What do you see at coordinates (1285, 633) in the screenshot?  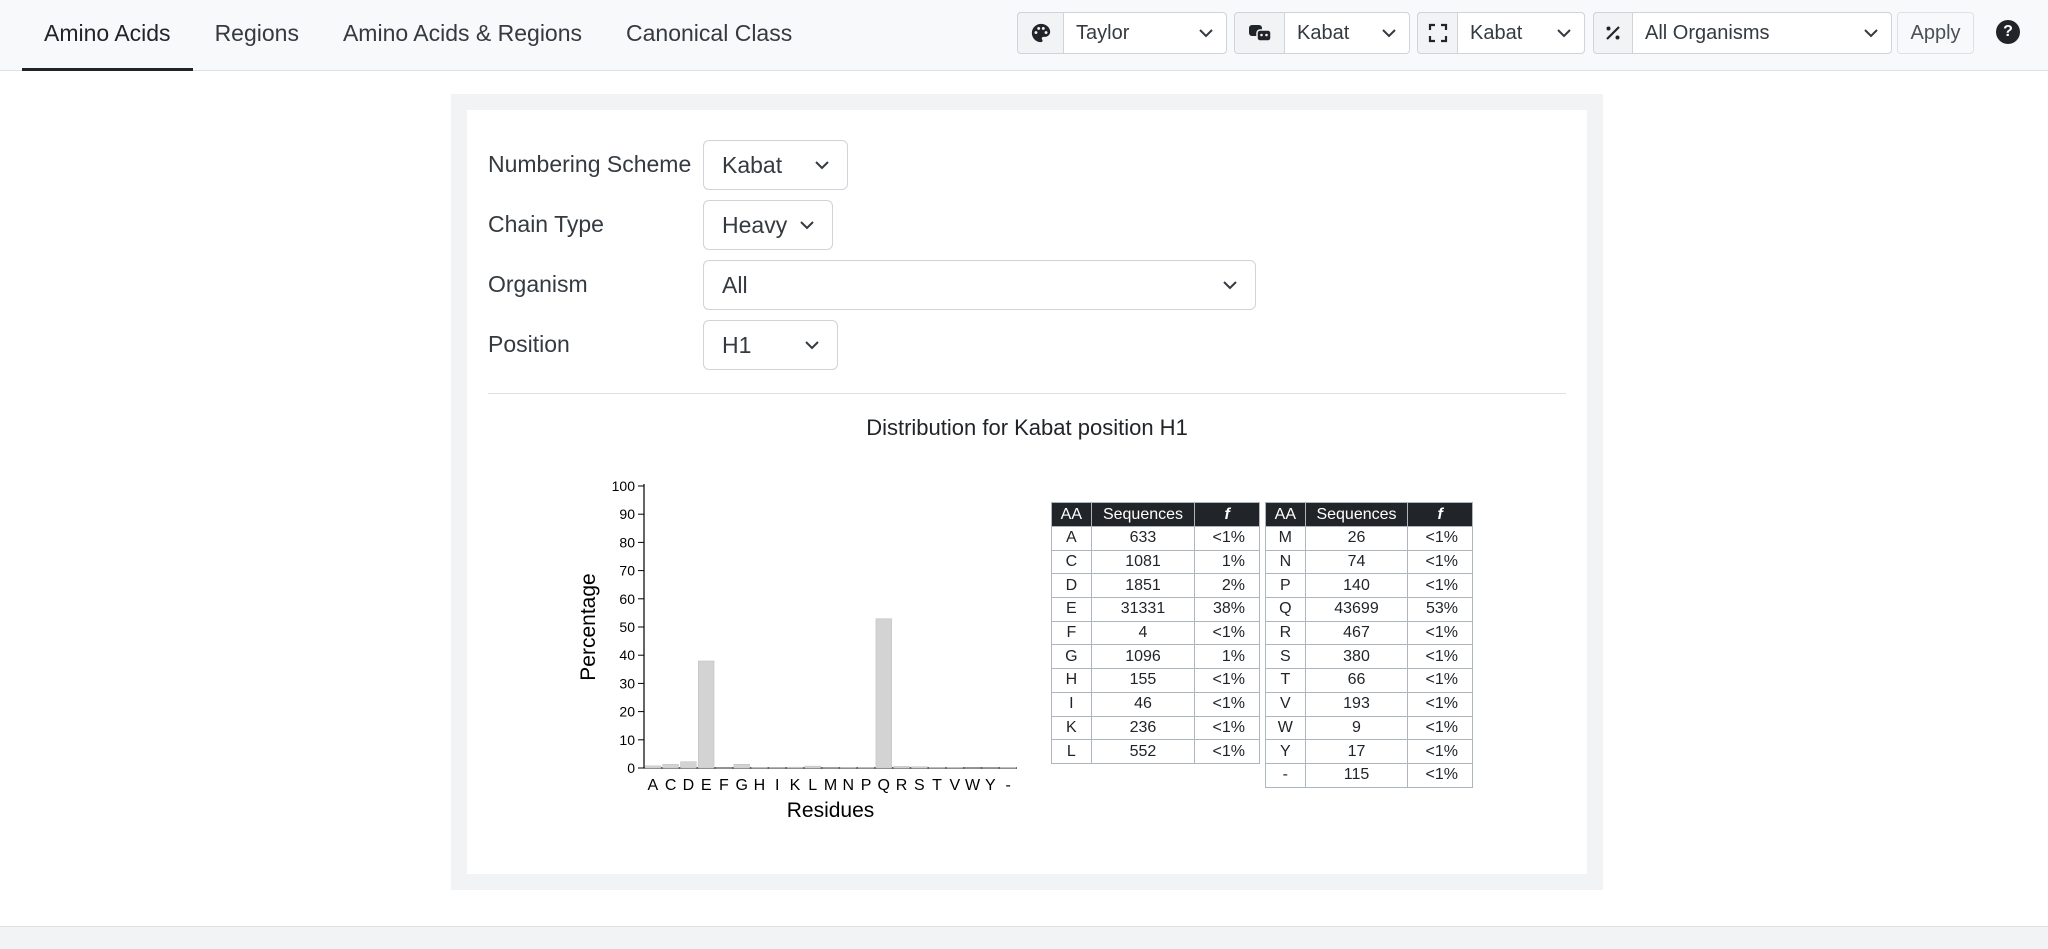 I see `cell-aa: R` at bounding box center [1285, 633].